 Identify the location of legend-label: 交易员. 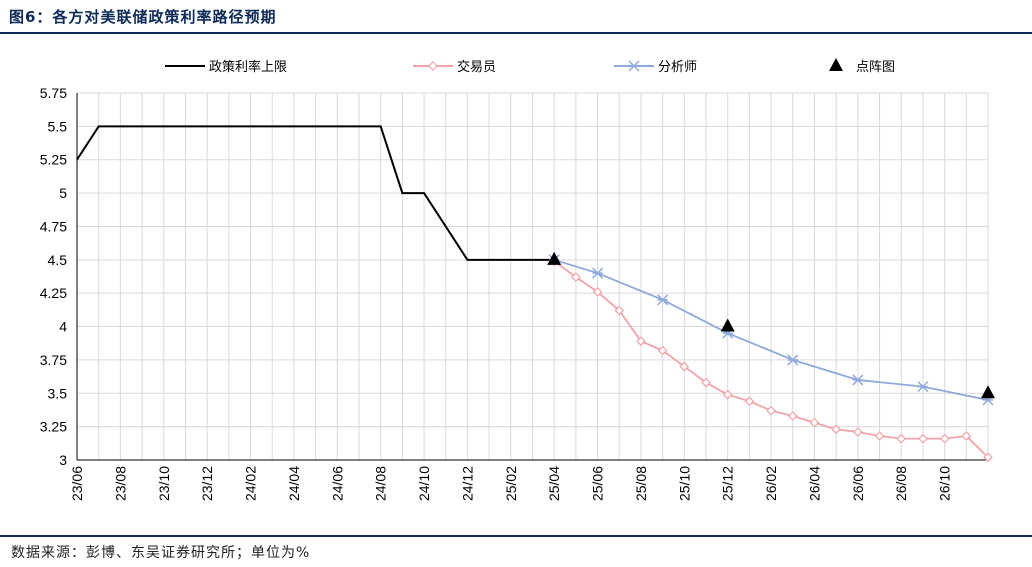
(476, 67).